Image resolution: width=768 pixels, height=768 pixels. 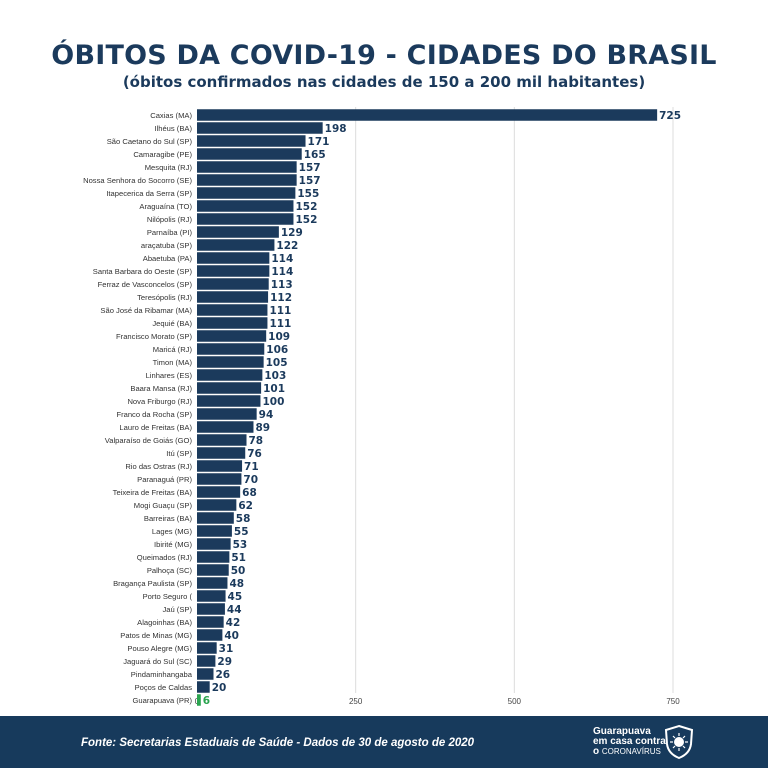 What do you see at coordinates (622, 731) in the screenshot?
I see `brand-line-1: Guarapuava` at bounding box center [622, 731].